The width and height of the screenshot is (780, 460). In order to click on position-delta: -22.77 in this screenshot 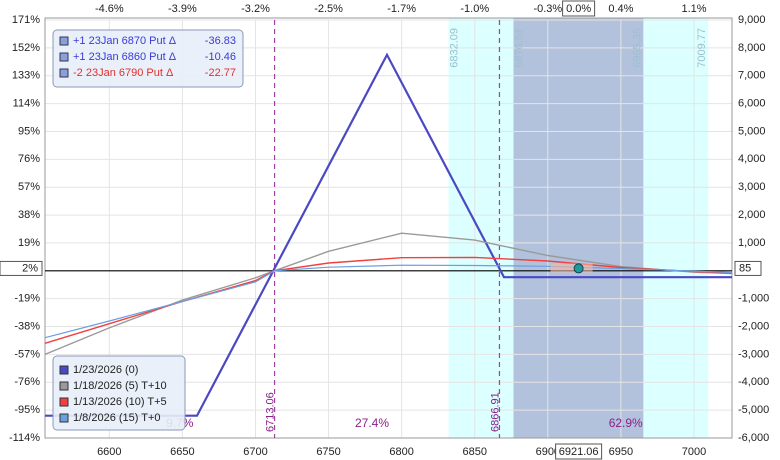, I will do `click(220, 73)`.